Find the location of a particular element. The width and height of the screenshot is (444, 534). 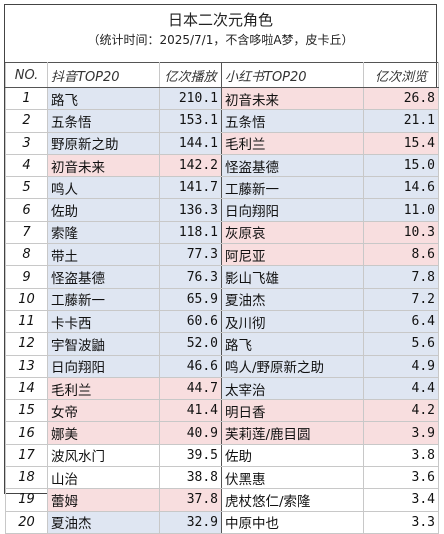

xhs-name-cell: 影山飞雄 is located at coordinates (292, 277).